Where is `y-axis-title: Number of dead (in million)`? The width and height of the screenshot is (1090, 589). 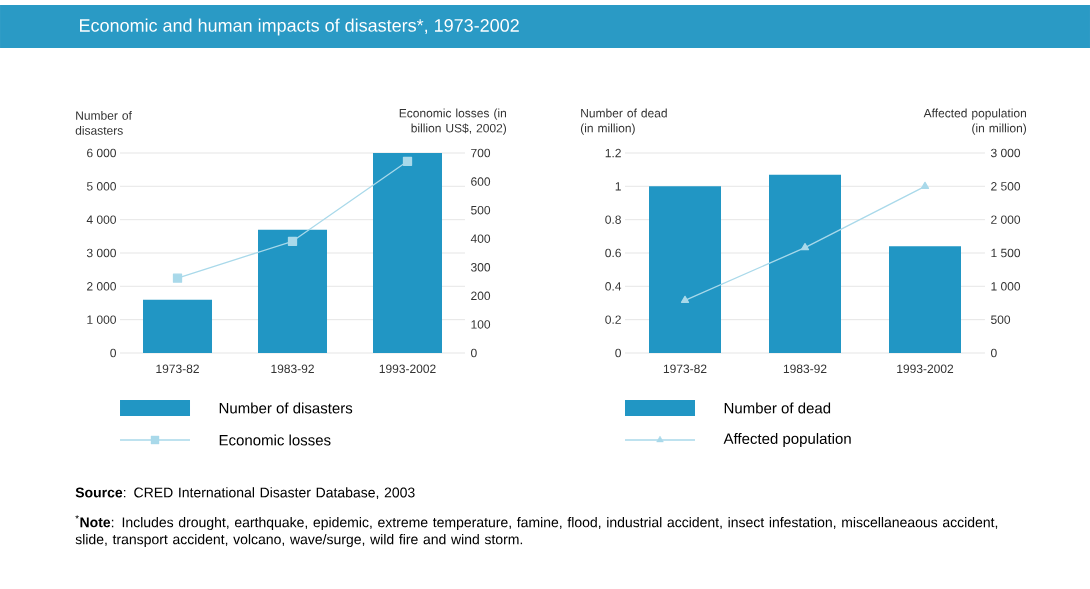
y-axis-title: Number of dead (in million) is located at coordinates (623, 121).